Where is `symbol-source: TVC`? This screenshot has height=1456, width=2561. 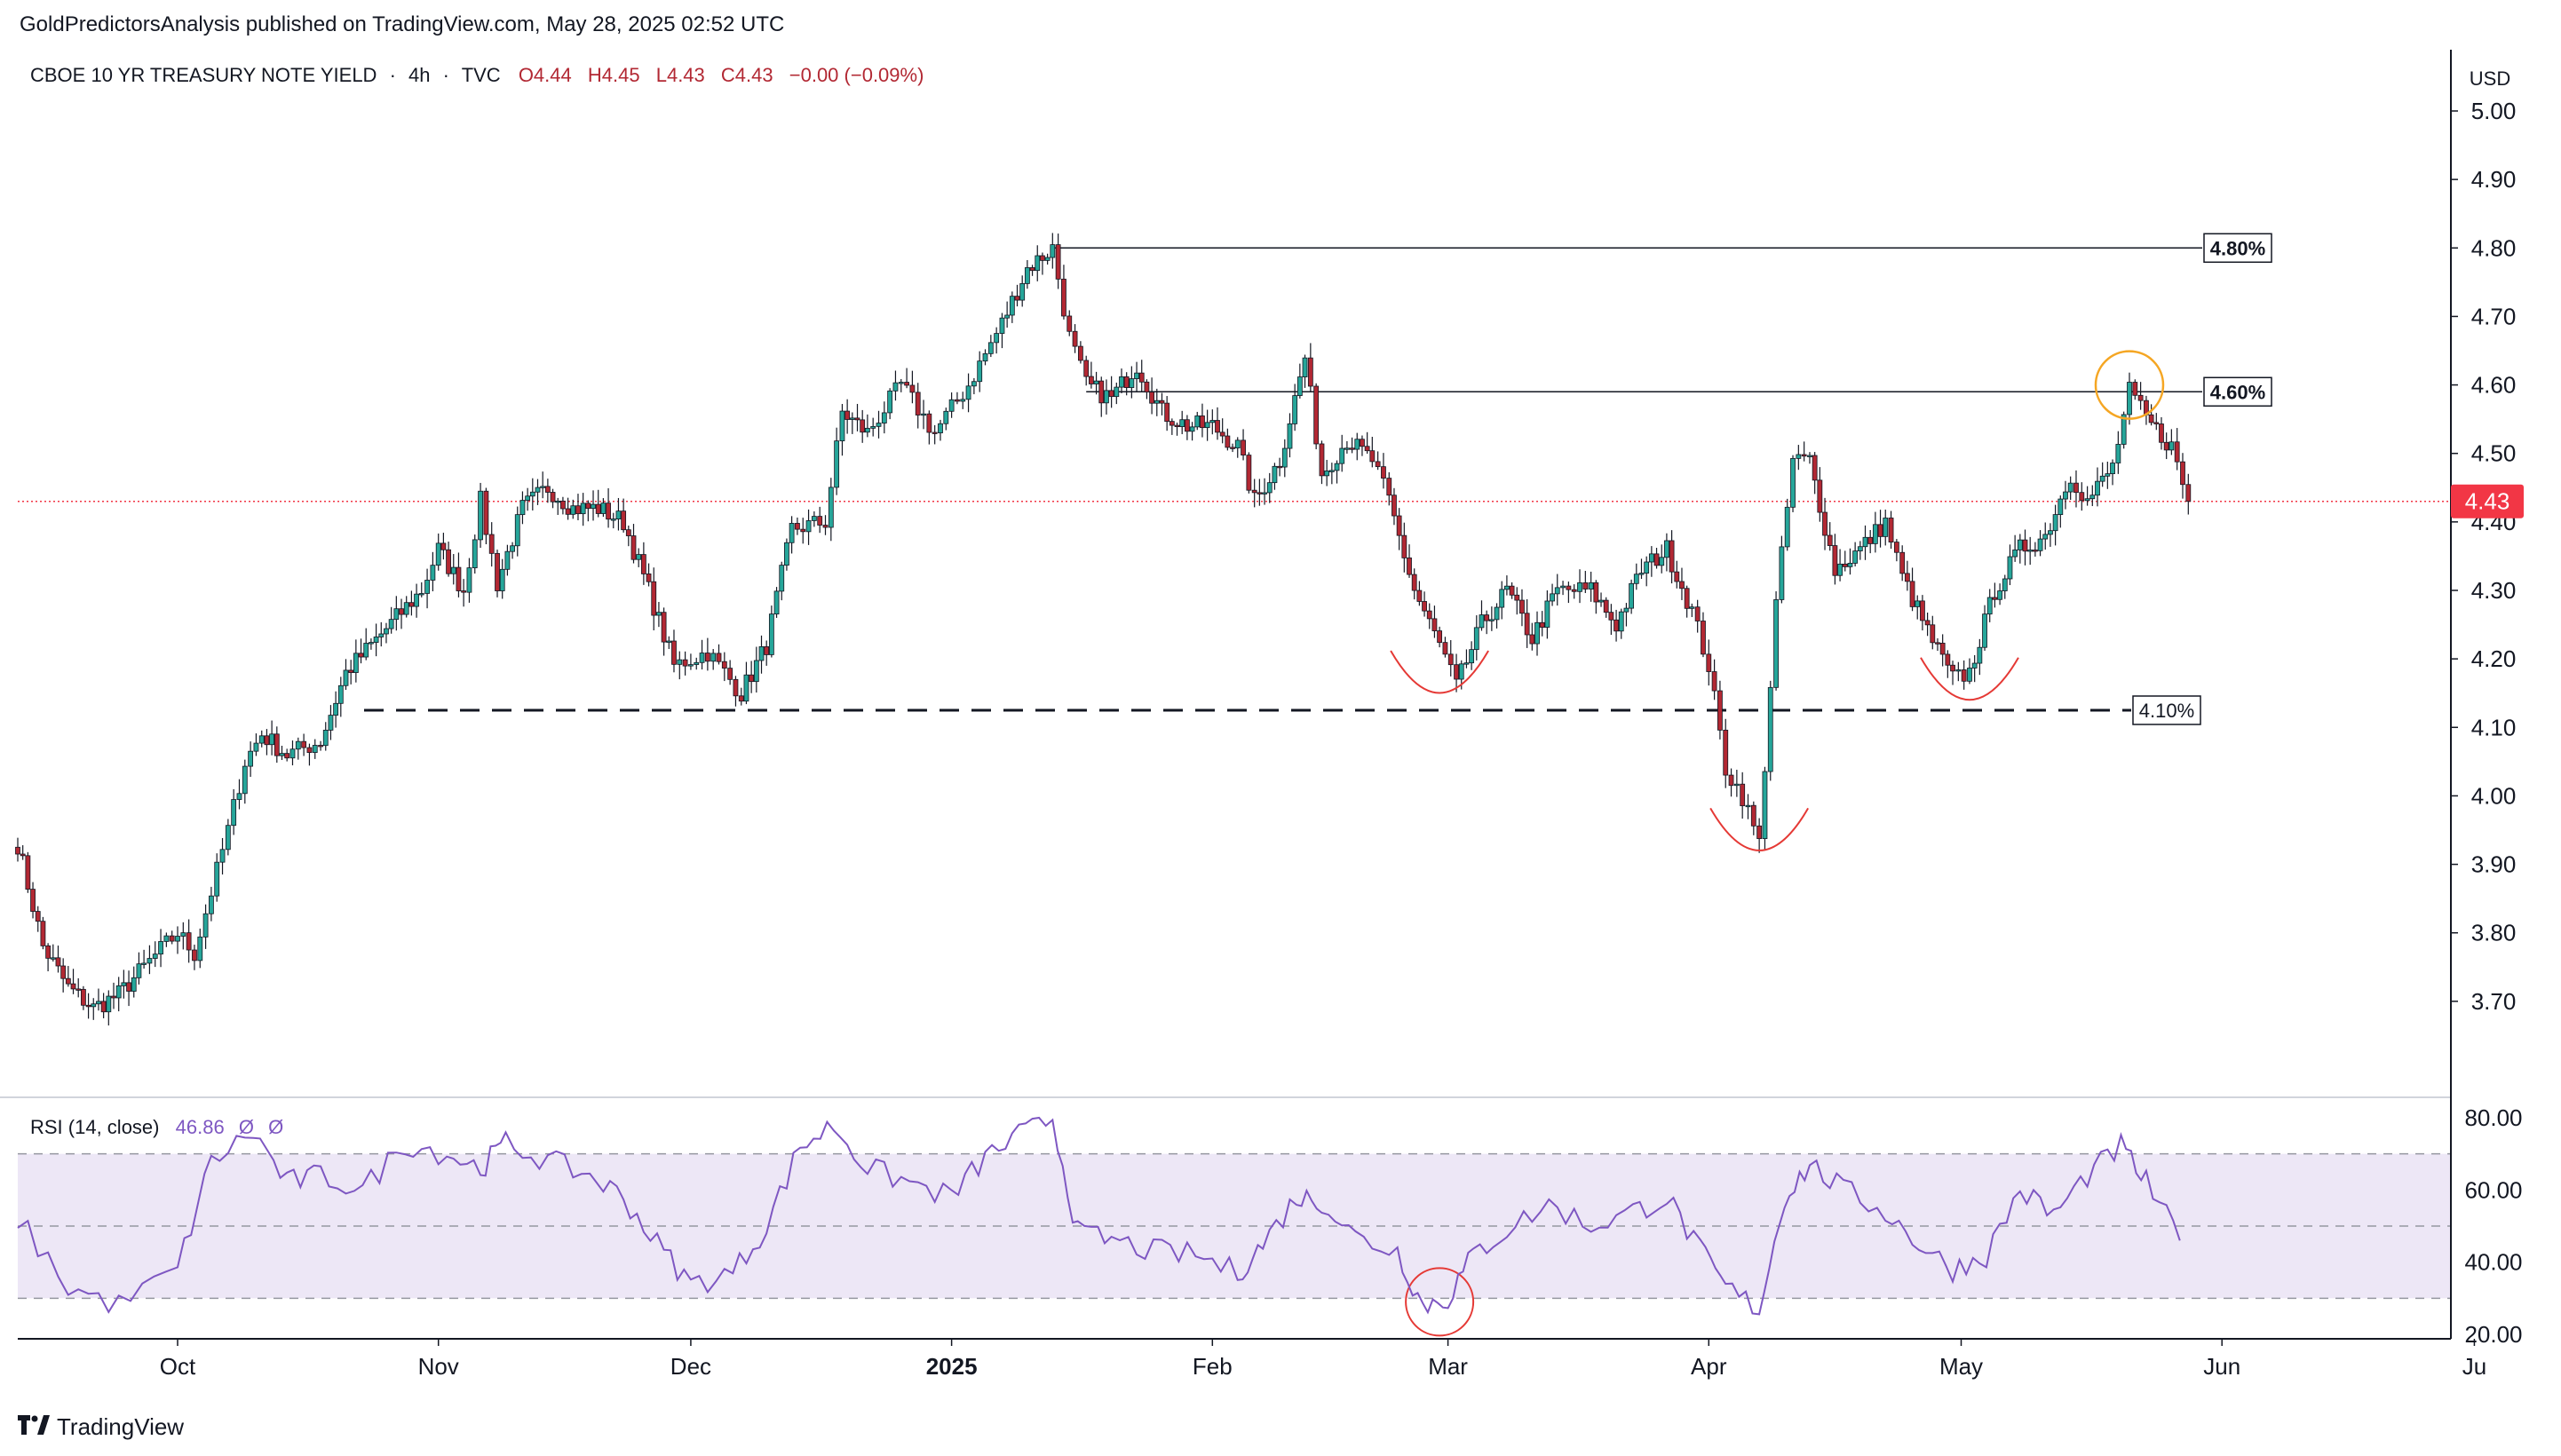
symbol-source: TVC is located at coordinates (481, 75).